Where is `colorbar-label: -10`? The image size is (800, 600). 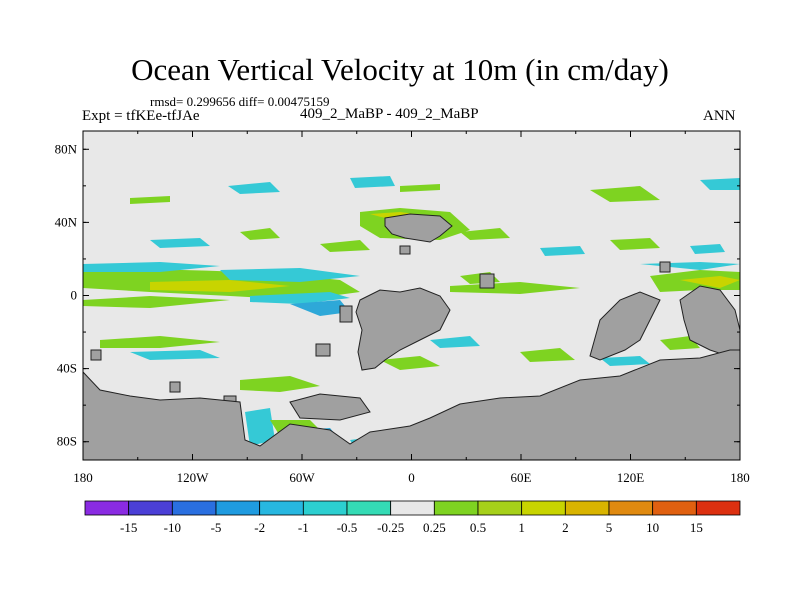
colorbar-label: -10 is located at coordinates (172, 527).